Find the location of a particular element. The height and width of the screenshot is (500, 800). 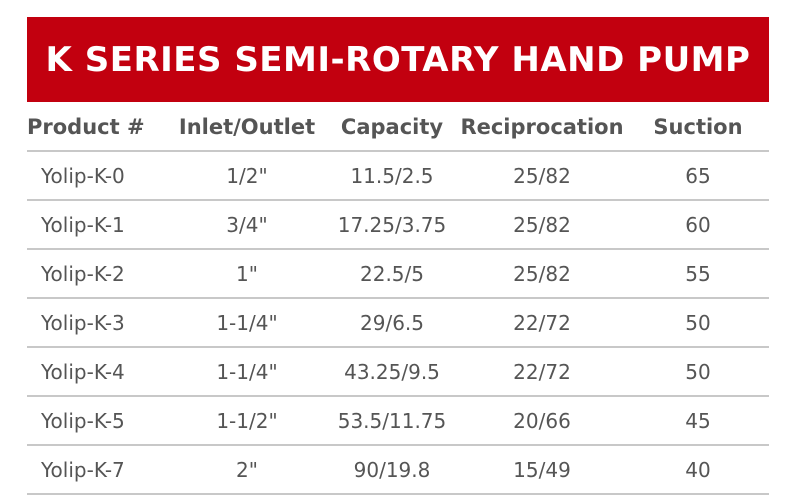

table-row: Yolip-K-0 1/2" 11.5/2.5 25/82 65 is located at coordinates (398, 175).